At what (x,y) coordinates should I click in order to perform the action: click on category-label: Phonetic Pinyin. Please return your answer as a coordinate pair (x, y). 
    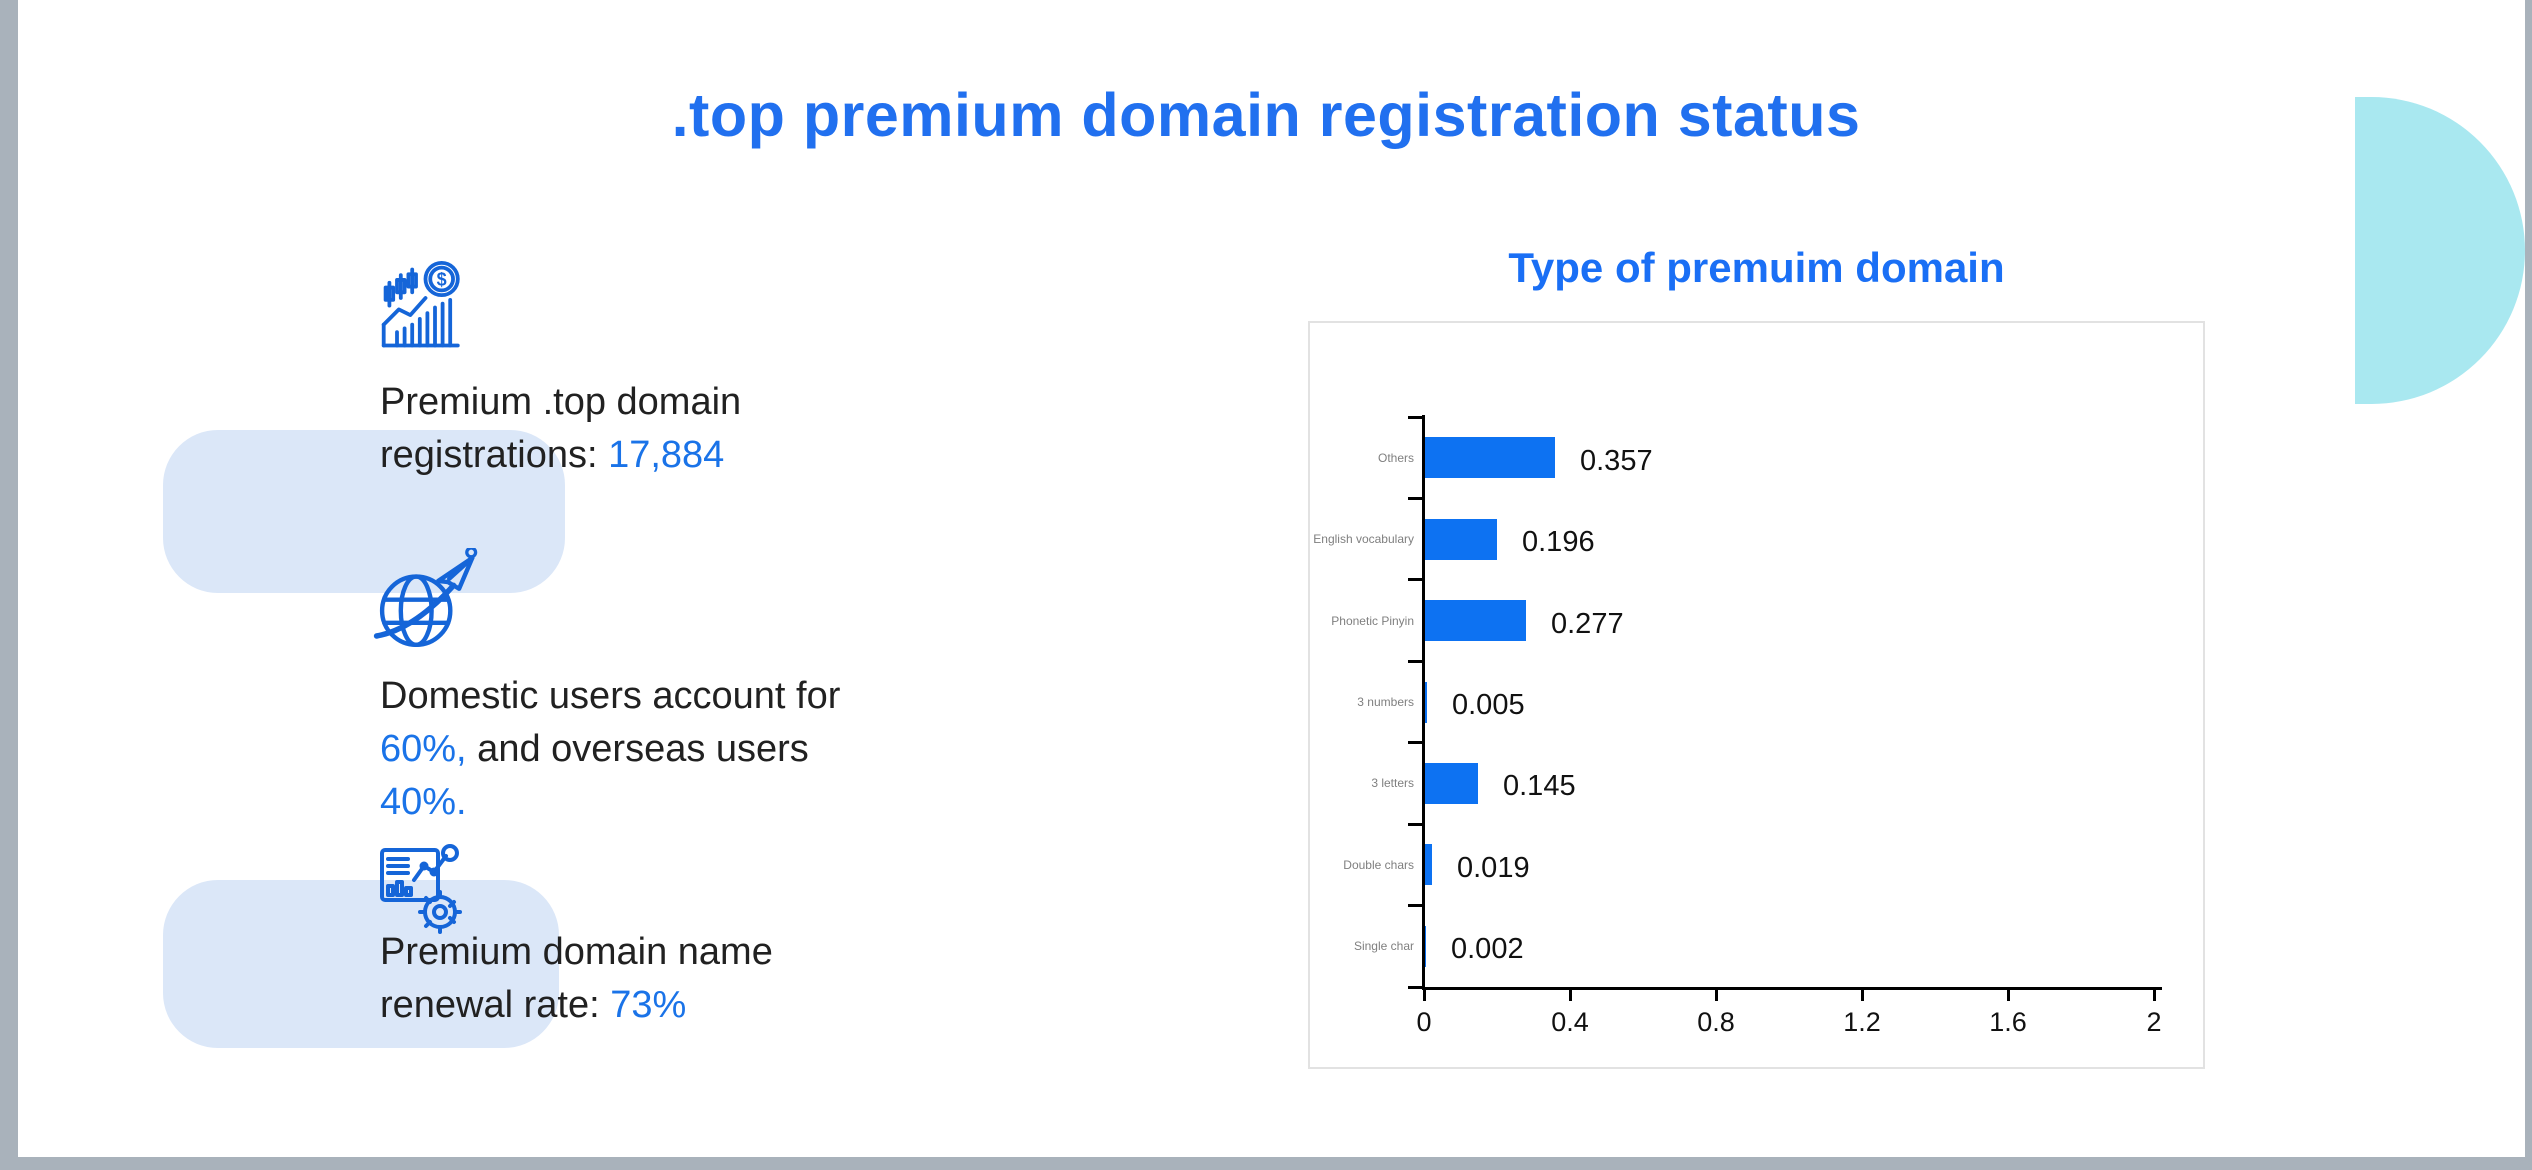
    Looking at the image, I should click on (1372, 620).